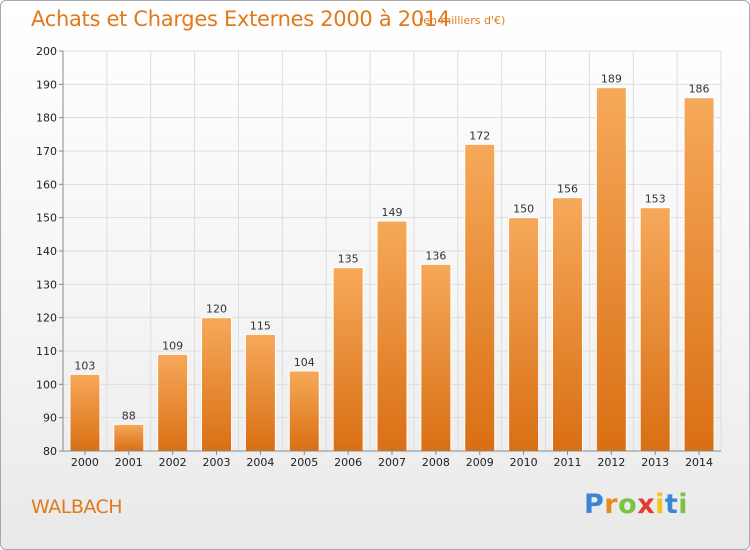 The image size is (750, 550). I want to click on x-tick-label: 2007, so click(392, 462).